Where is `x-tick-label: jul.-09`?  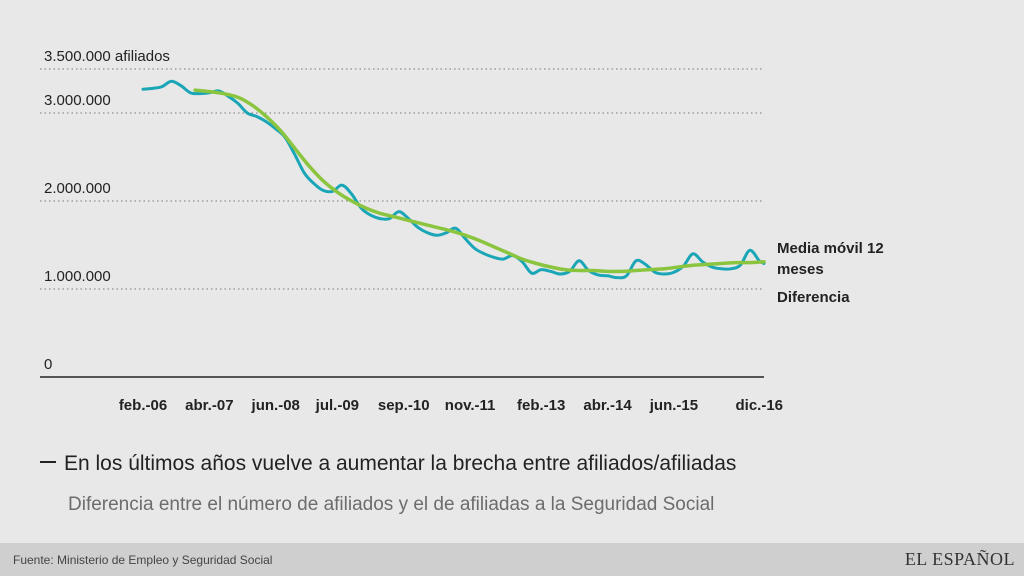 x-tick-label: jul.-09 is located at coordinates (337, 405).